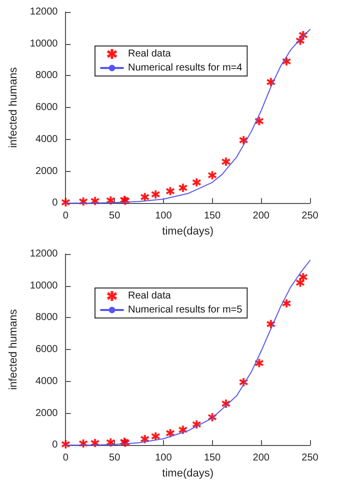 Image resolution: width=345 pixels, height=485 pixels. What do you see at coordinates (185, 310) in the screenshot?
I see `legend-label: Numerical results for m=5` at bounding box center [185, 310].